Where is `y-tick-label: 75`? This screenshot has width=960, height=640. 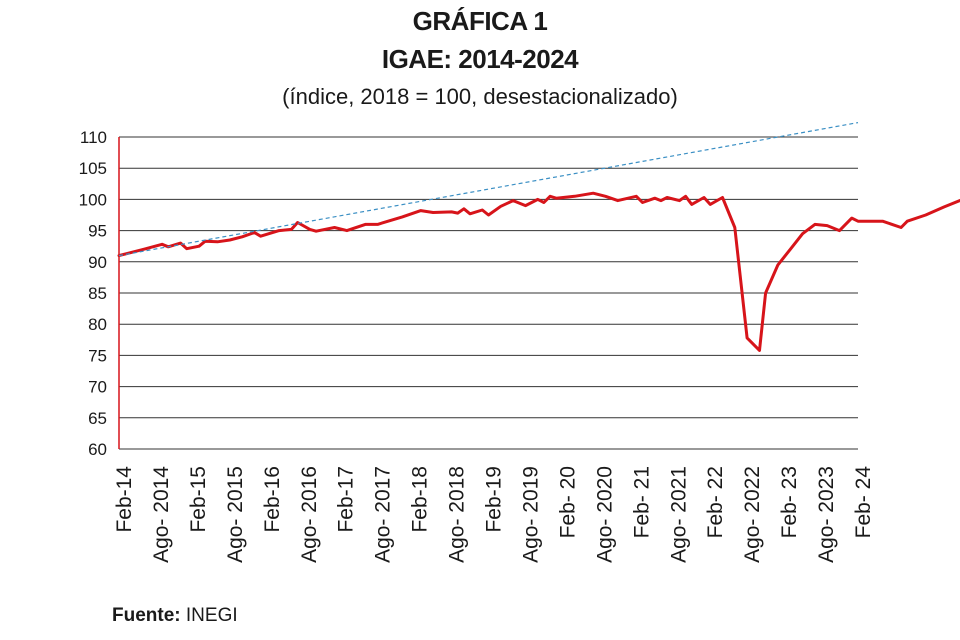 y-tick-label: 75 is located at coordinates (97, 355).